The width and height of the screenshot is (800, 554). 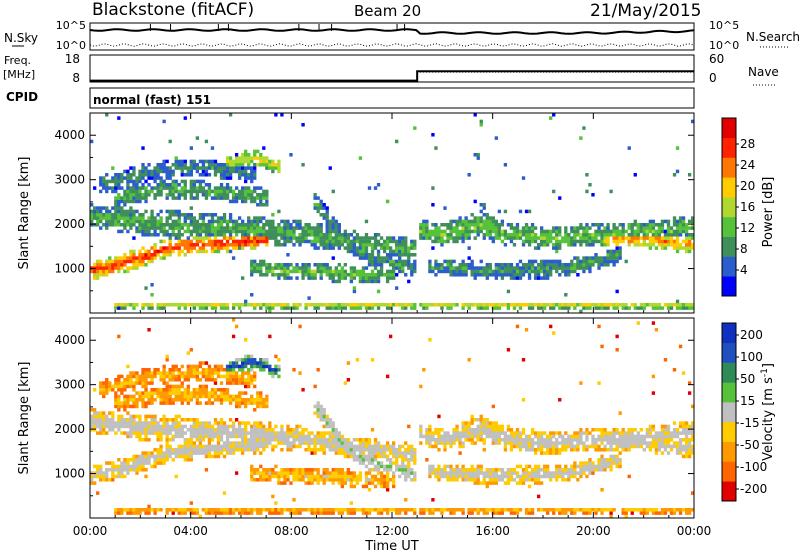 What do you see at coordinates (768, 212) in the screenshot?
I see `power-colorbar-label: Power [dB]` at bounding box center [768, 212].